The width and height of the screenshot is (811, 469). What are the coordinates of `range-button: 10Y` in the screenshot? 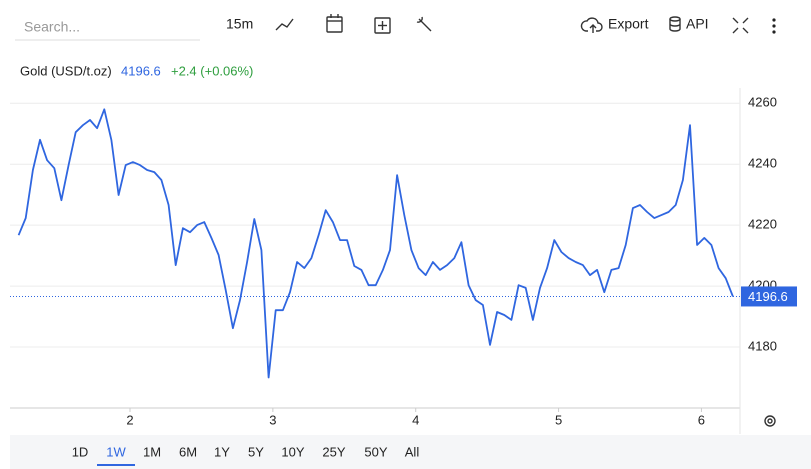 It's located at (292, 451).